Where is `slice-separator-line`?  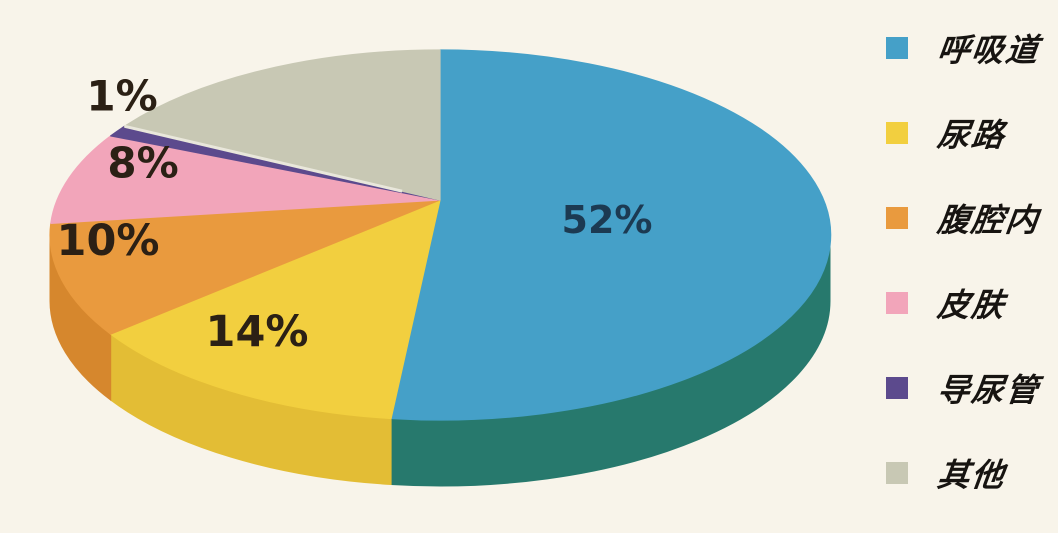
slice-separator-line is located at coordinates (263, 158).